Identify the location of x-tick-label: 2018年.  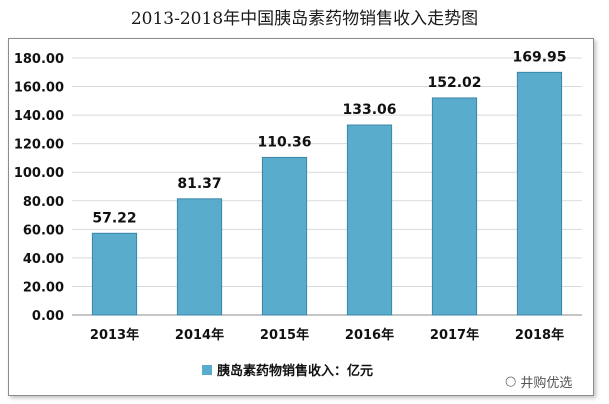
(539, 335).